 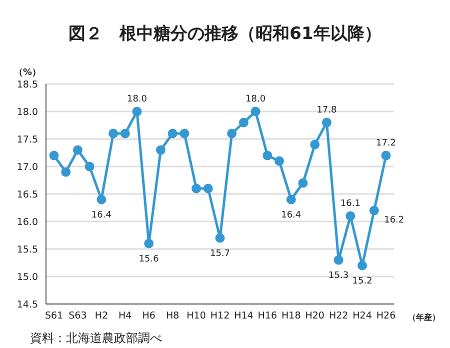 I want to click on data-label: 15.7, so click(x=220, y=254).